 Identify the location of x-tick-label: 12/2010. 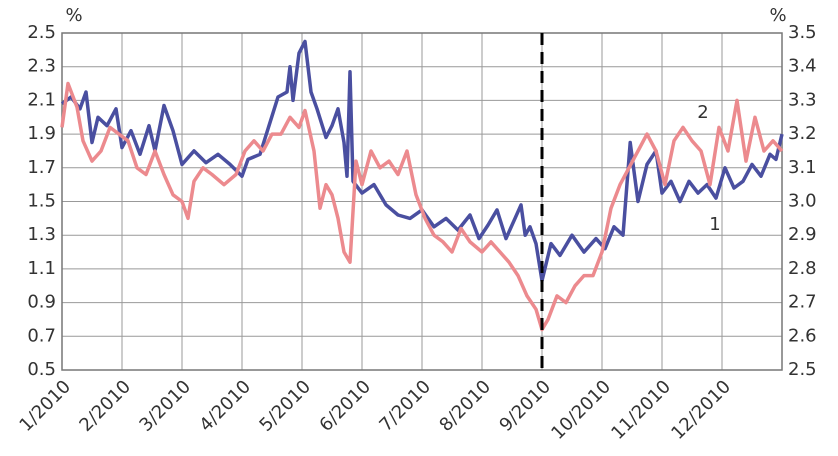
(701, 410).